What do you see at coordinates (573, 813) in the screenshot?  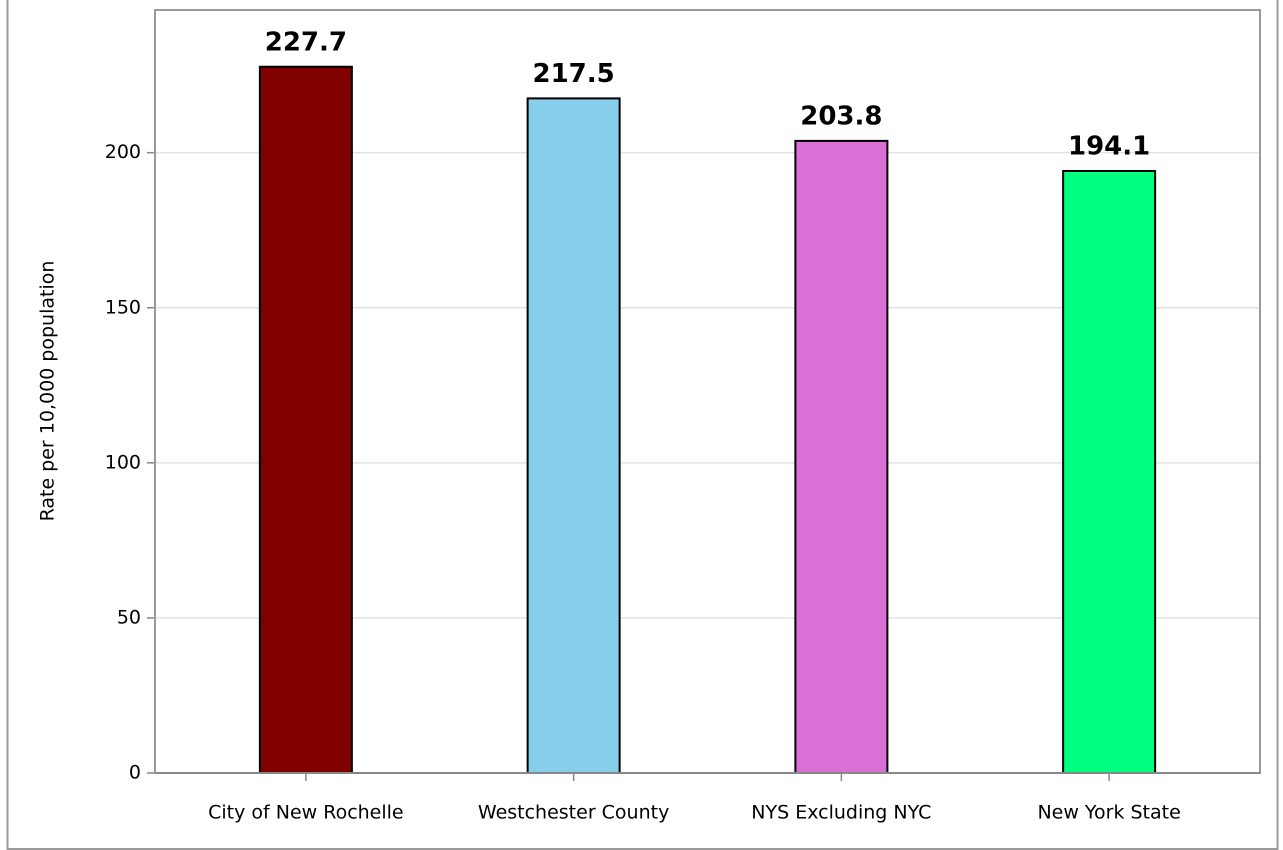 I see `x-tick-label: Westchester County` at bounding box center [573, 813].